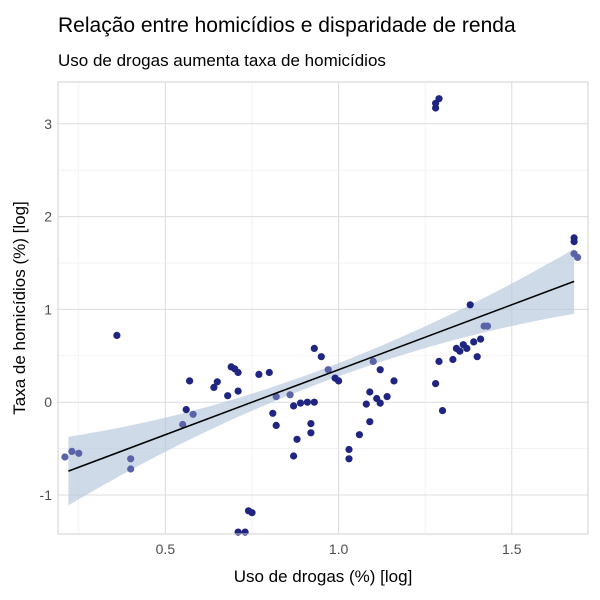 This screenshot has width=600, height=600. Describe the element at coordinates (166, 549) in the screenshot. I see `x-tick-label: 0.5` at that location.